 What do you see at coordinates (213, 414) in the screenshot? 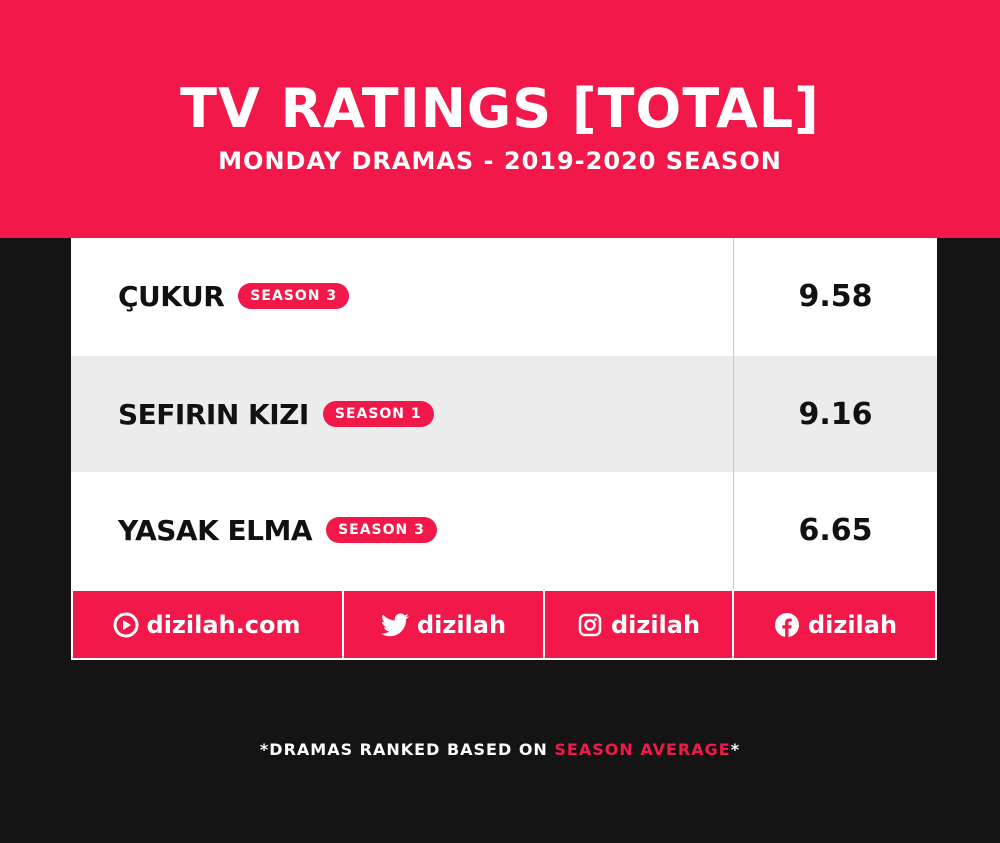
I see `show-name: SEFIRIN KIZI` at bounding box center [213, 414].